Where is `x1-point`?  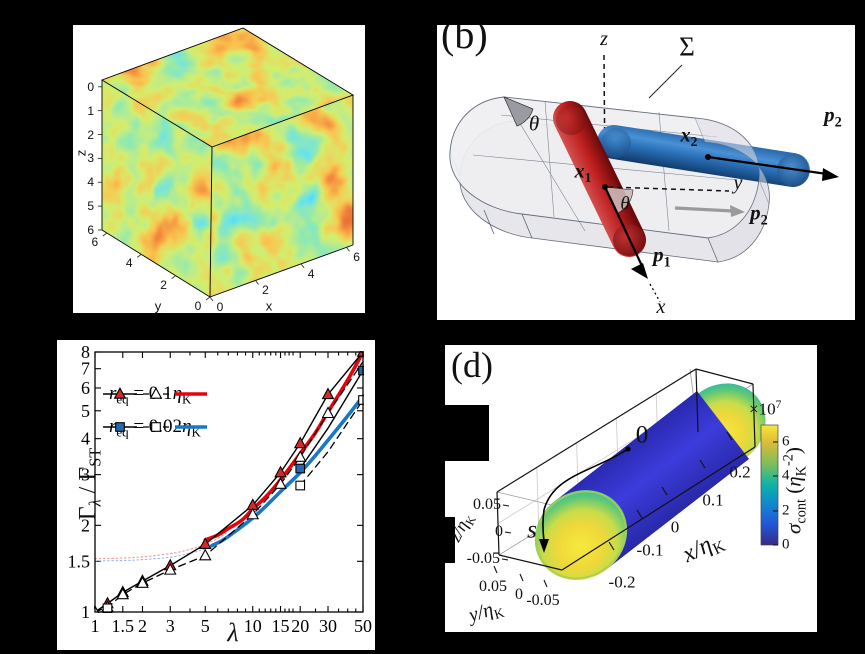
x1-point is located at coordinates (605, 187).